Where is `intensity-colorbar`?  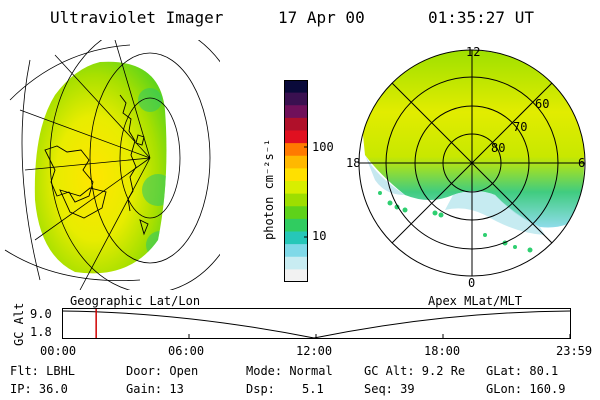
intensity-colorbar is located at coordinates (296, 181).